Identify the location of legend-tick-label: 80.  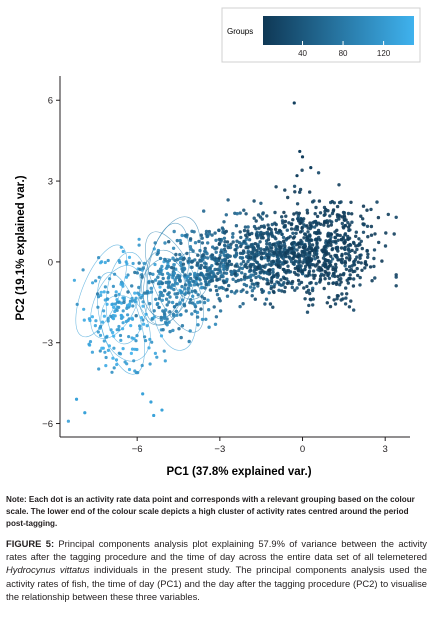
(343, 53).